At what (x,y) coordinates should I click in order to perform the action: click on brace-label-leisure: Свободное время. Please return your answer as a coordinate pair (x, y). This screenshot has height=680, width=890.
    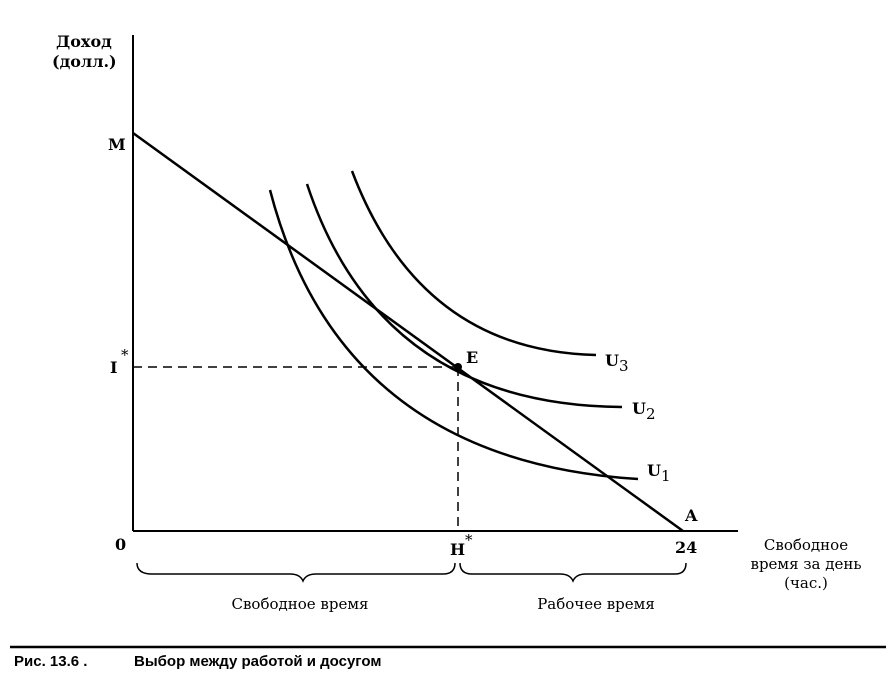
    Looking at the image, I should click on (300, 604).